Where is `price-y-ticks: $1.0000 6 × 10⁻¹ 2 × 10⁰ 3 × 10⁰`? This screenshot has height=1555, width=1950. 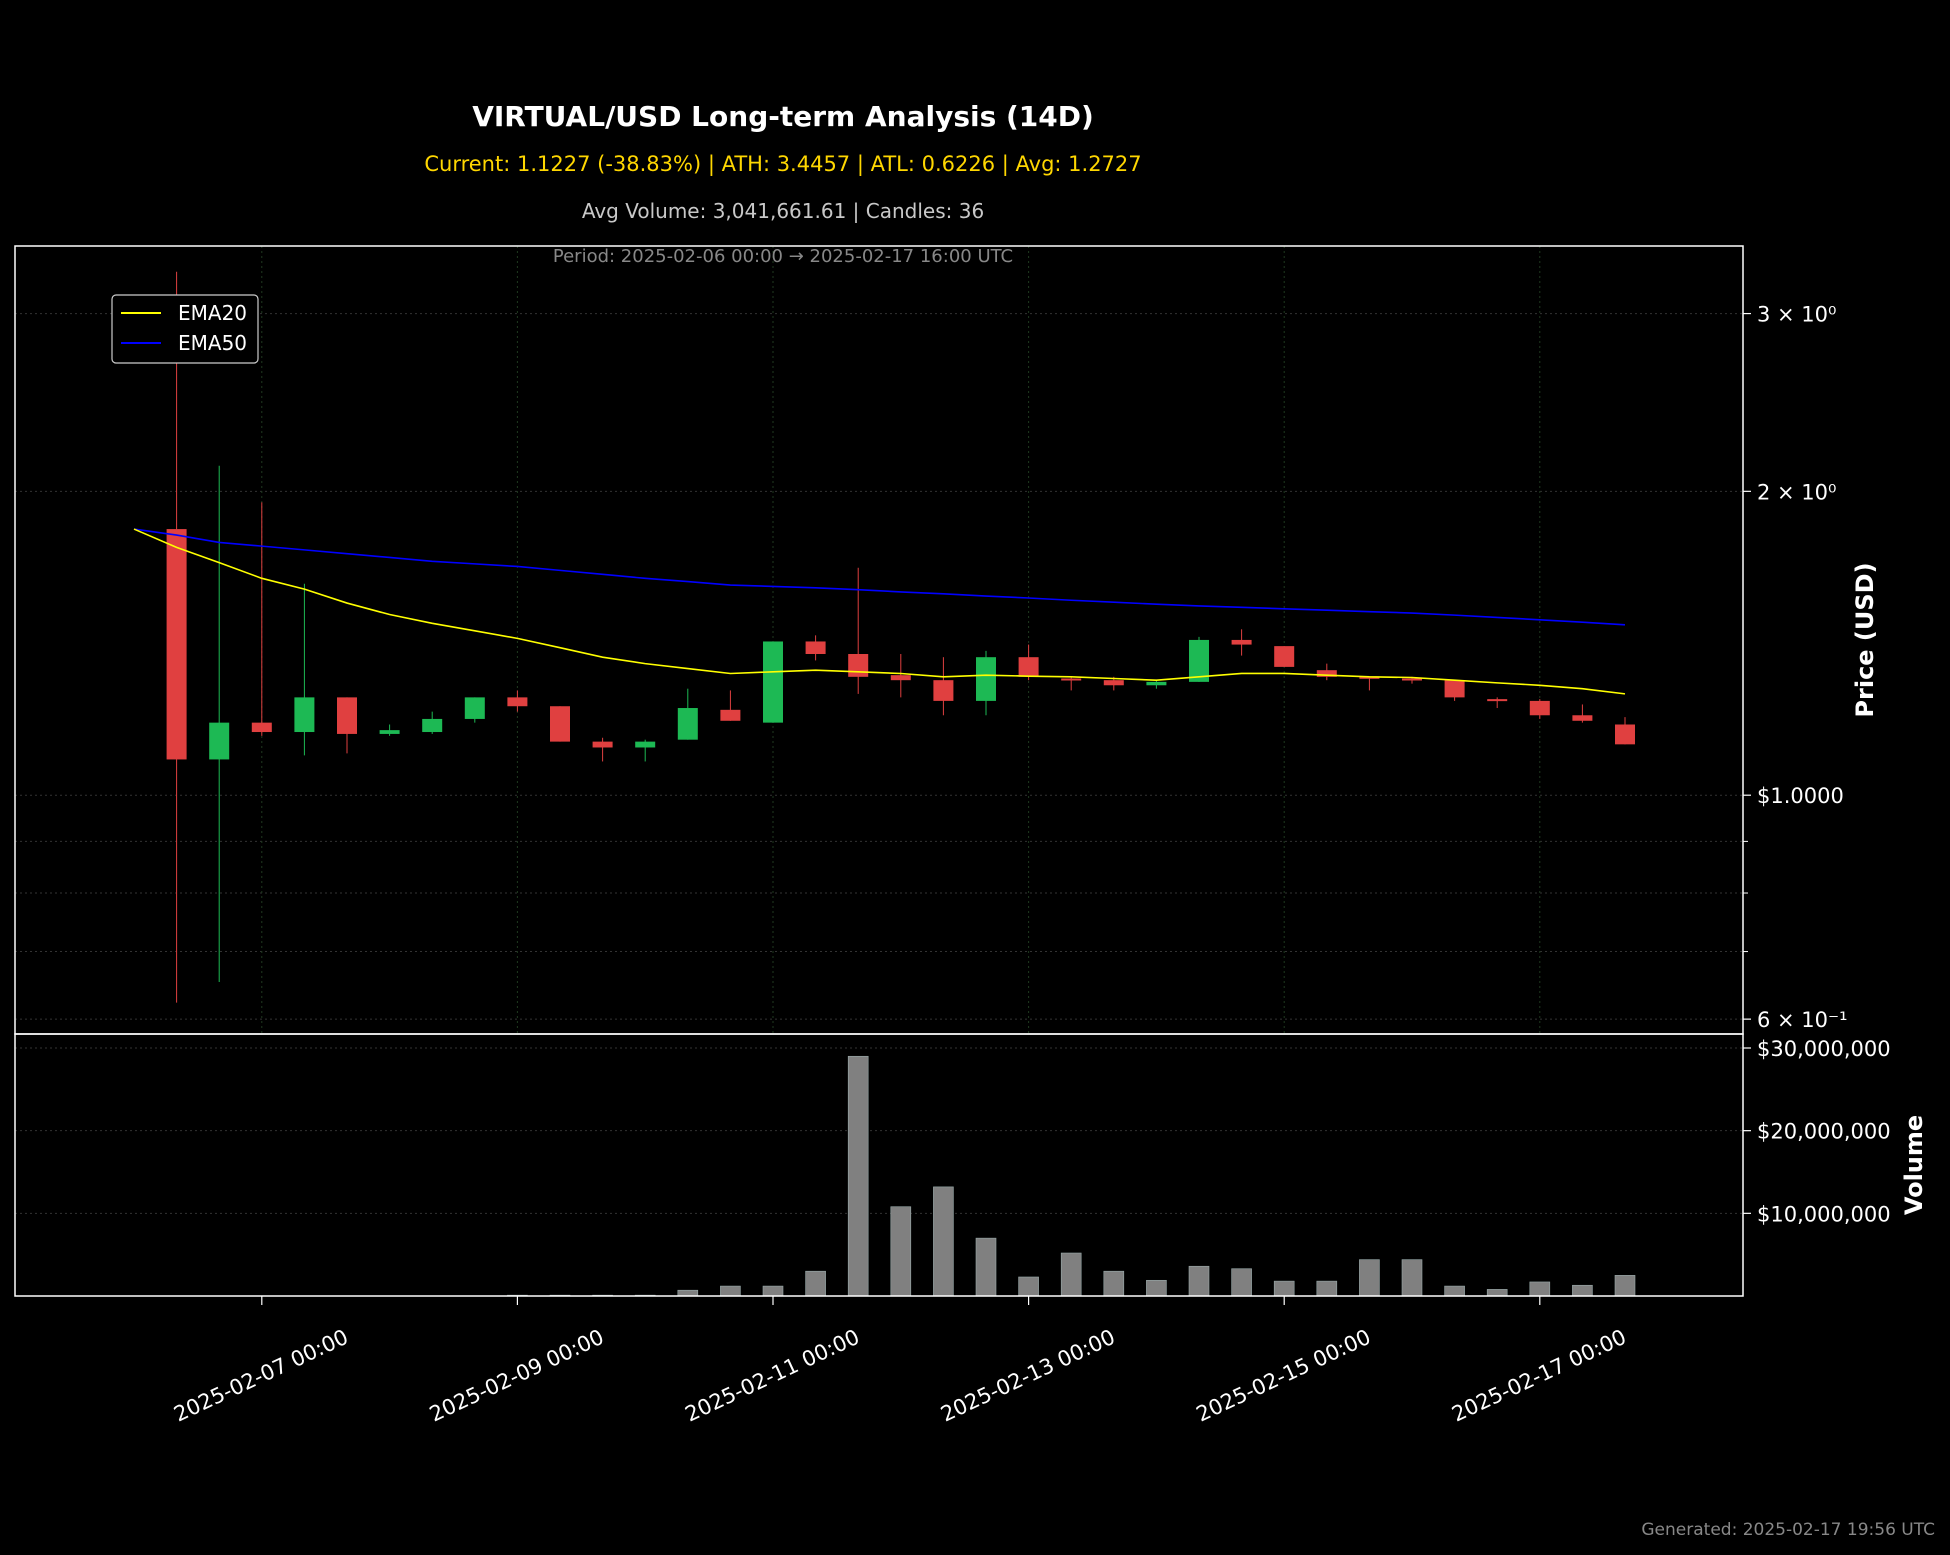 price-y-ticks: $1.0000 6 × 10⁻¹ 2 × 10⁰ 3 × 10⁰ is located at coordinates (1795, 667).